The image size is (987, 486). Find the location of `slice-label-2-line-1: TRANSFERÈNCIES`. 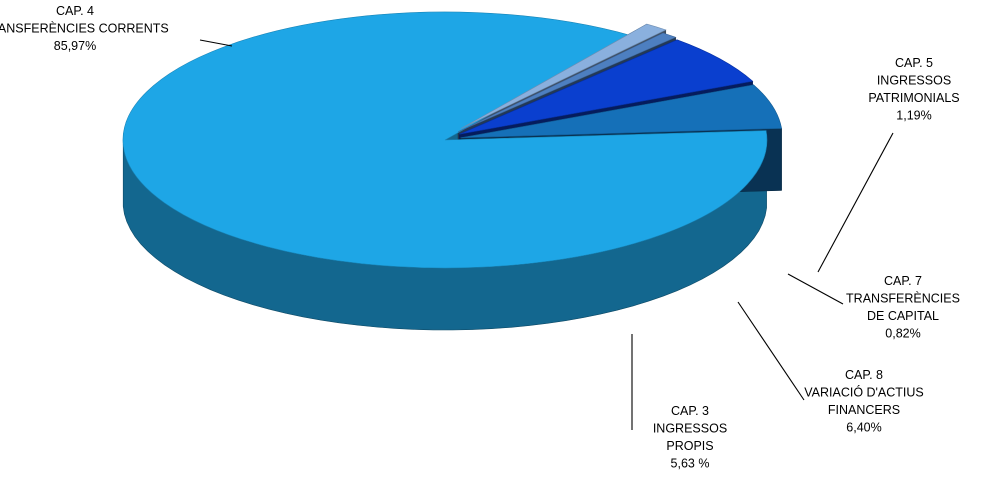

slice-label-2-line-1: TRANSFERÈNCIES is located at coordinates (903, 298).